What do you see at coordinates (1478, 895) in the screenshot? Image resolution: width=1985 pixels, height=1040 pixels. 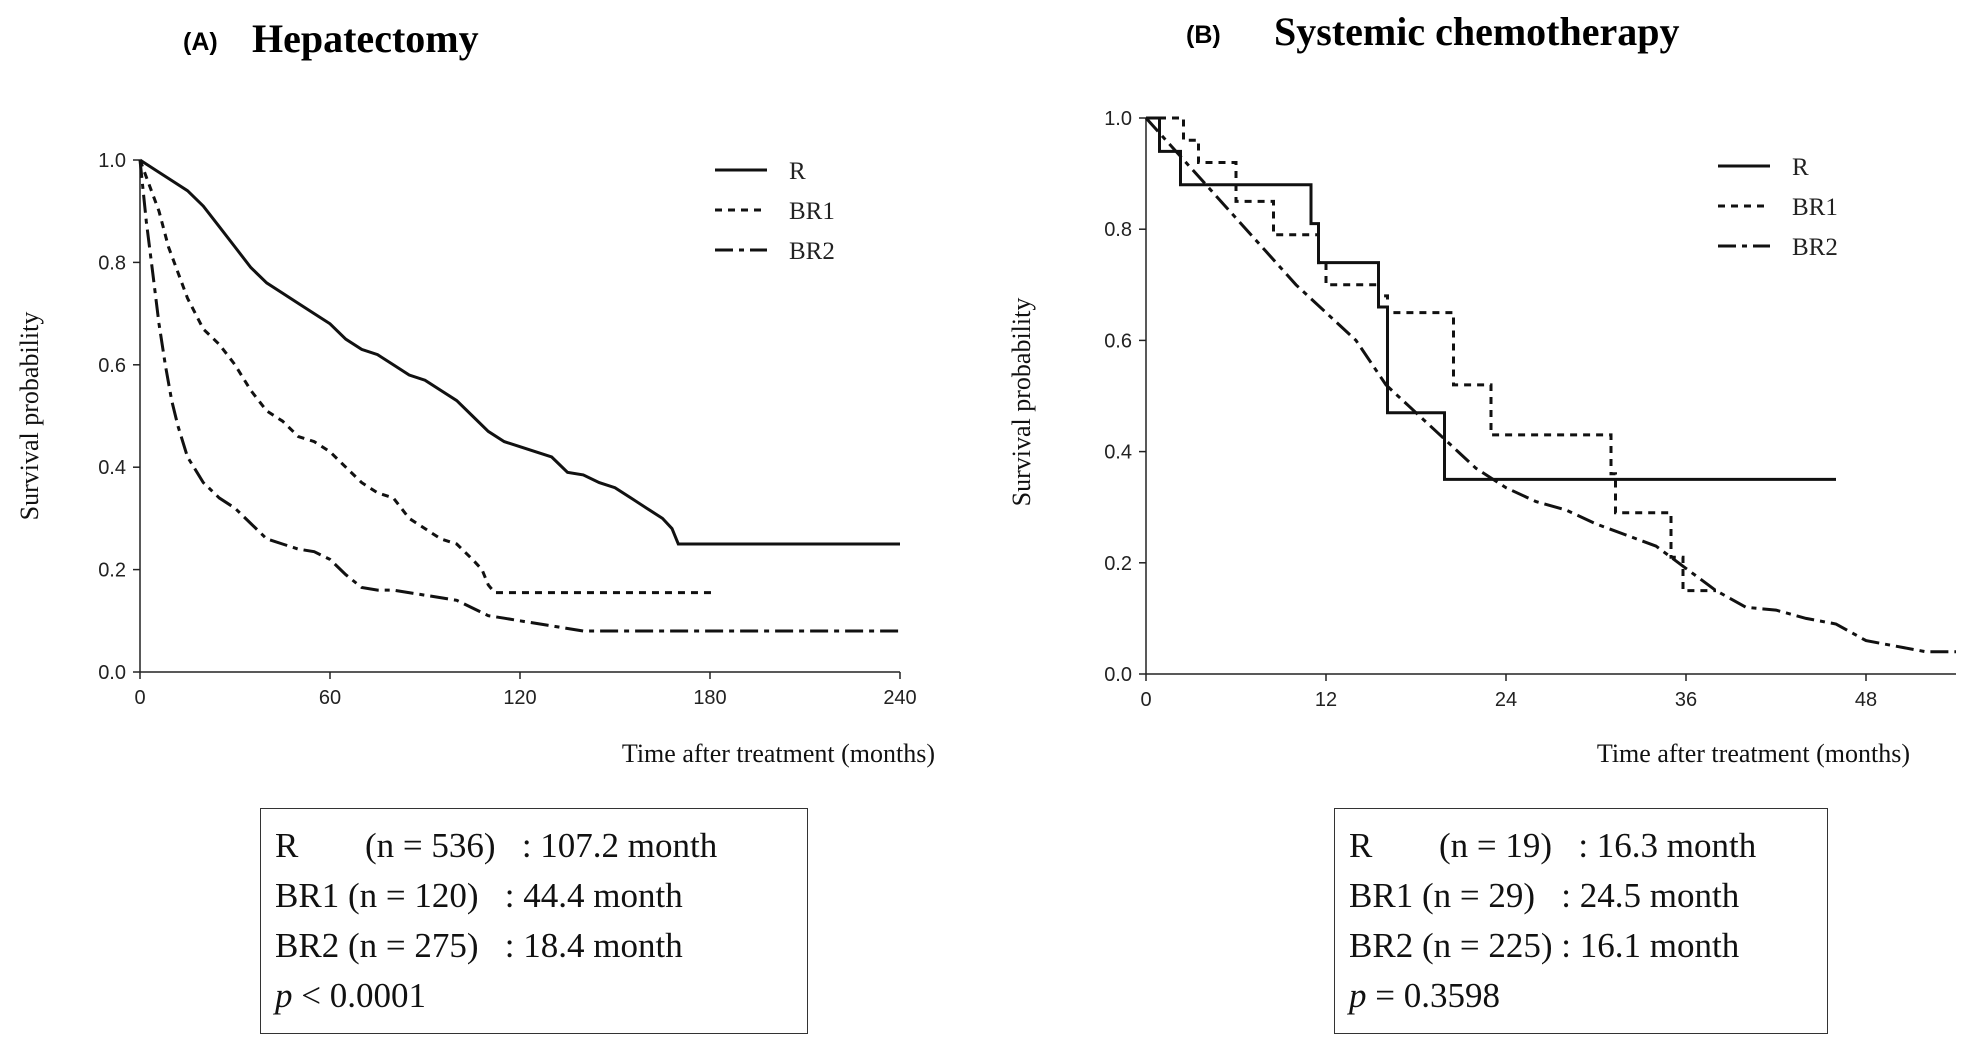 I see `group-n: (n = 29)` at bounding box center [1478, 895].